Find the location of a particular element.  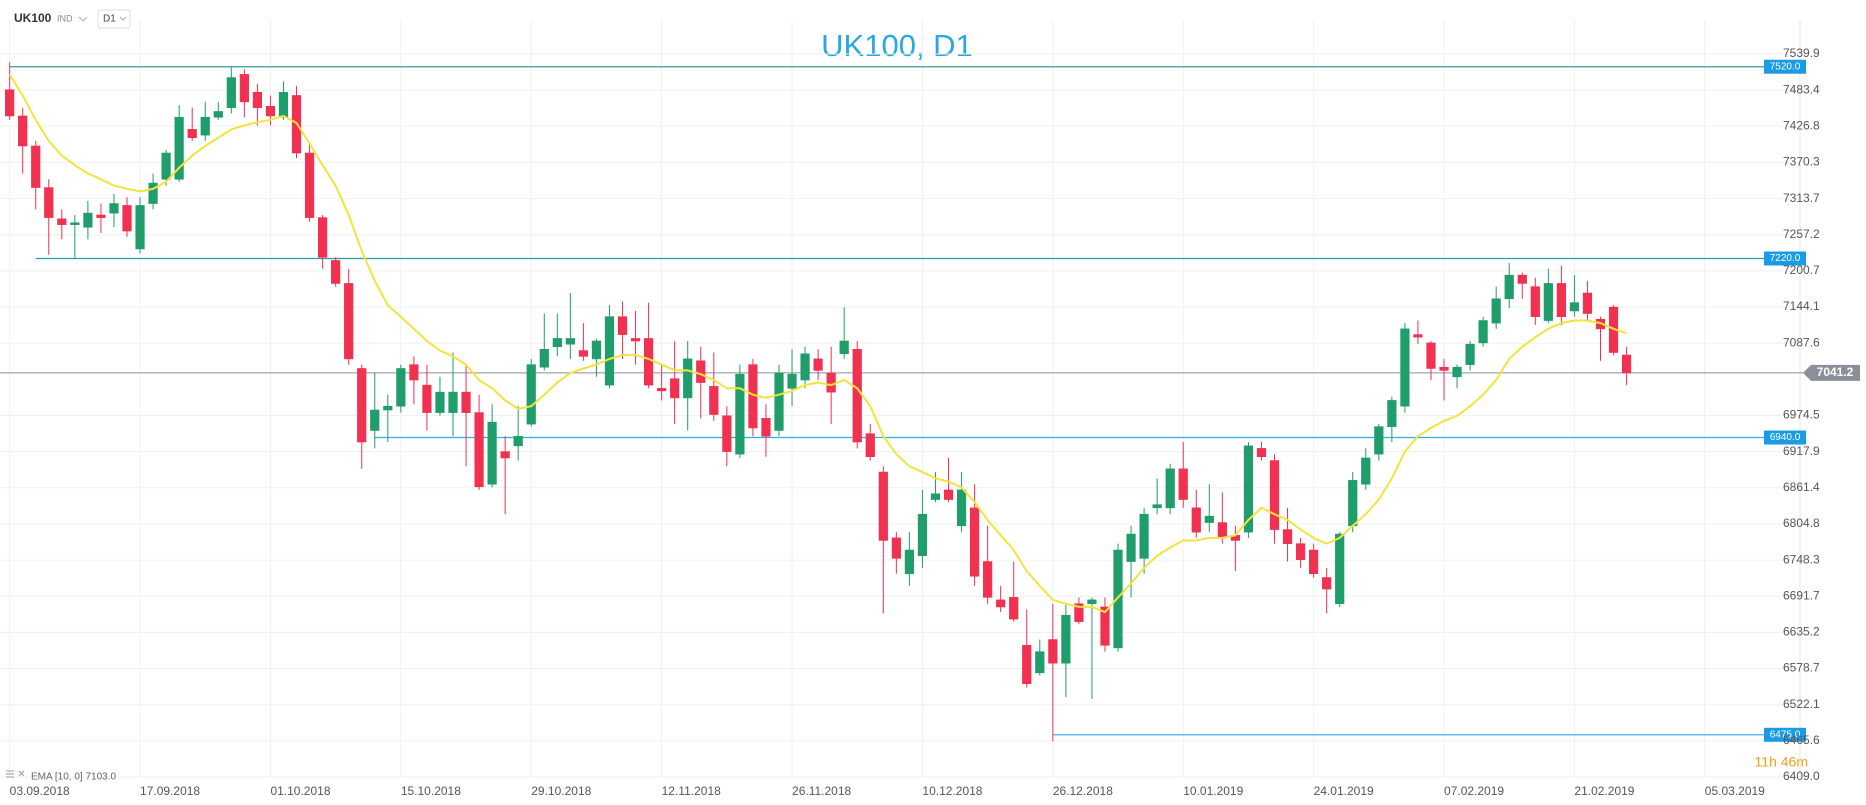

x-tick-label: 15.10.2018 is located at coordinates (431, 791).